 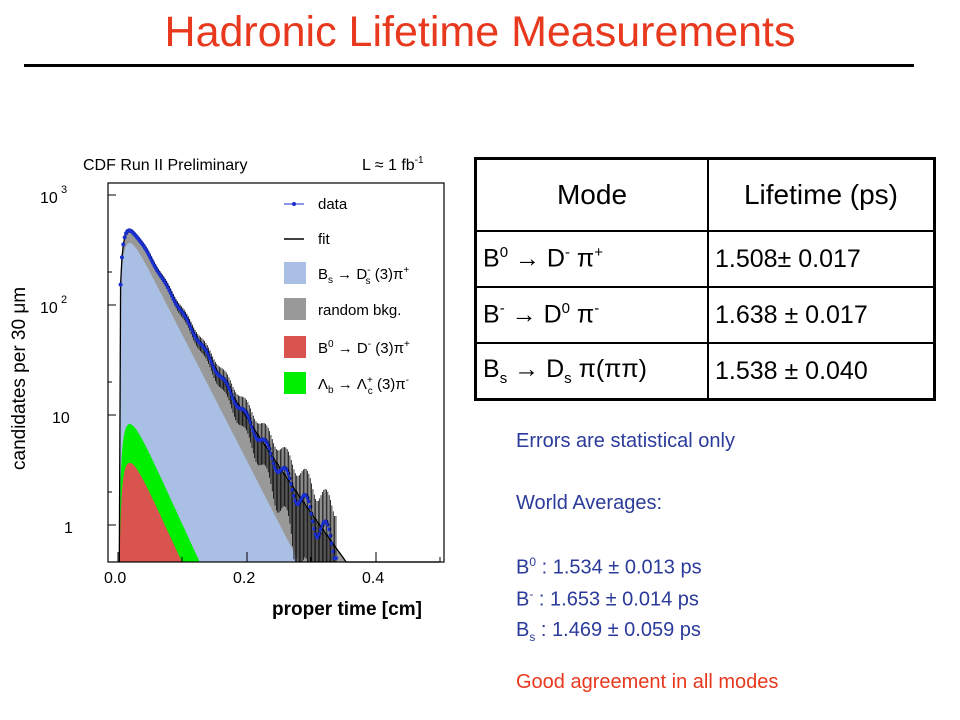 What do you see at coordinates (347, 609) in the screenshot?
I see `x-axis-label: proper time [cm]` at bounding box center [347, 609].